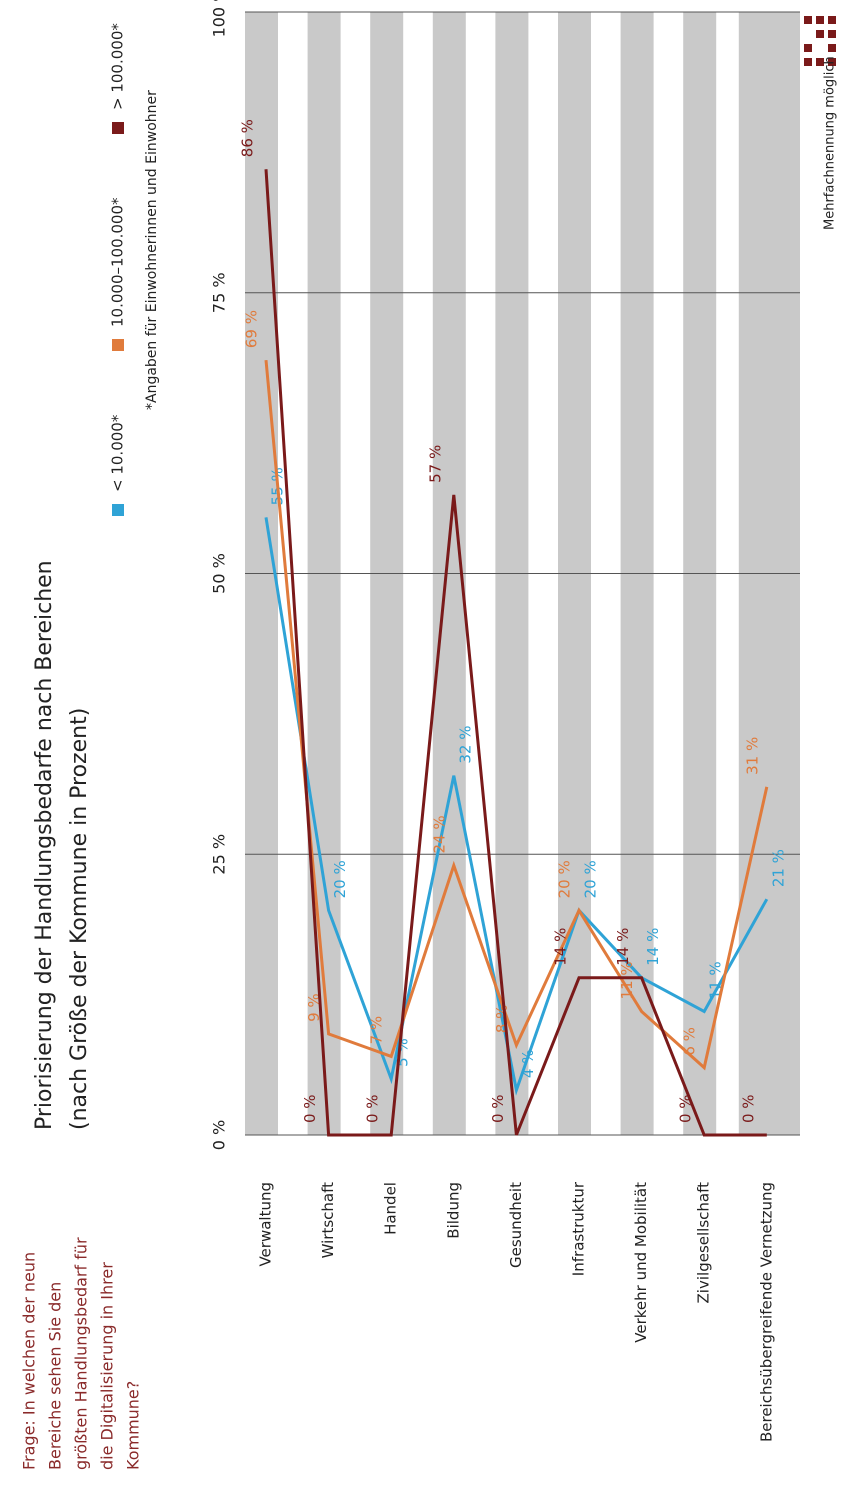 The width and height of the screenshot is (842, 1493). I want to click on x-tick-label: Wirtschaft, so click(328, 1220).